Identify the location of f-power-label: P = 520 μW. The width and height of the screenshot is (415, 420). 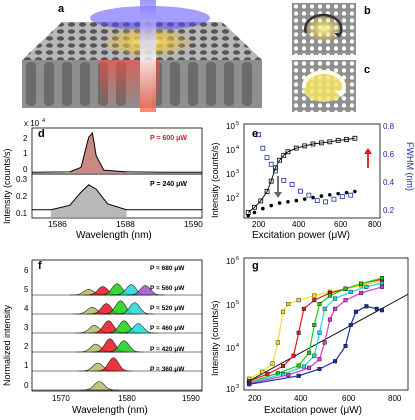
(167, 308).